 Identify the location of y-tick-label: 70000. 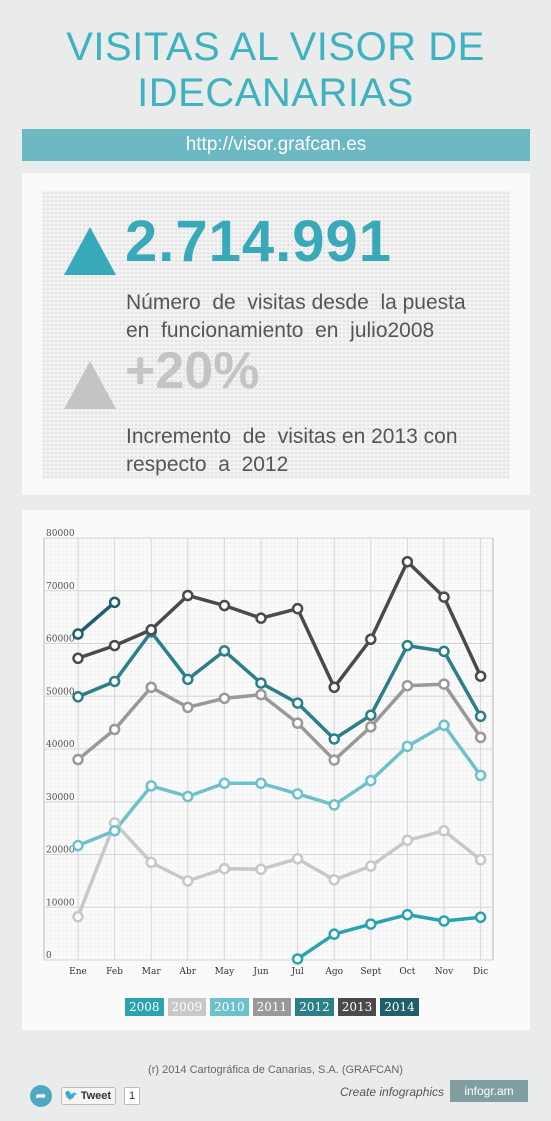
(60, 587).